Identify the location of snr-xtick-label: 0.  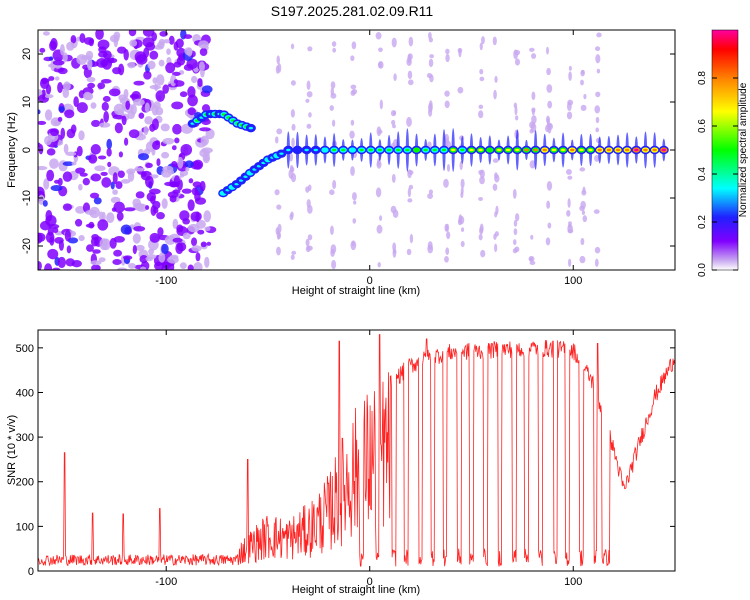
(370, 582).